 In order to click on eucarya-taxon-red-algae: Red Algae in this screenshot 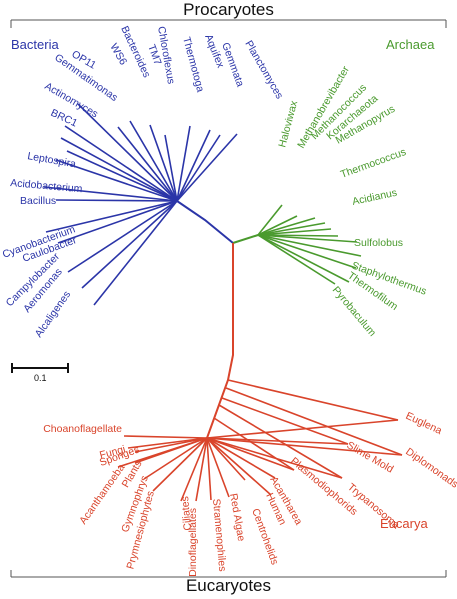, I will do `click(237, 517)`.